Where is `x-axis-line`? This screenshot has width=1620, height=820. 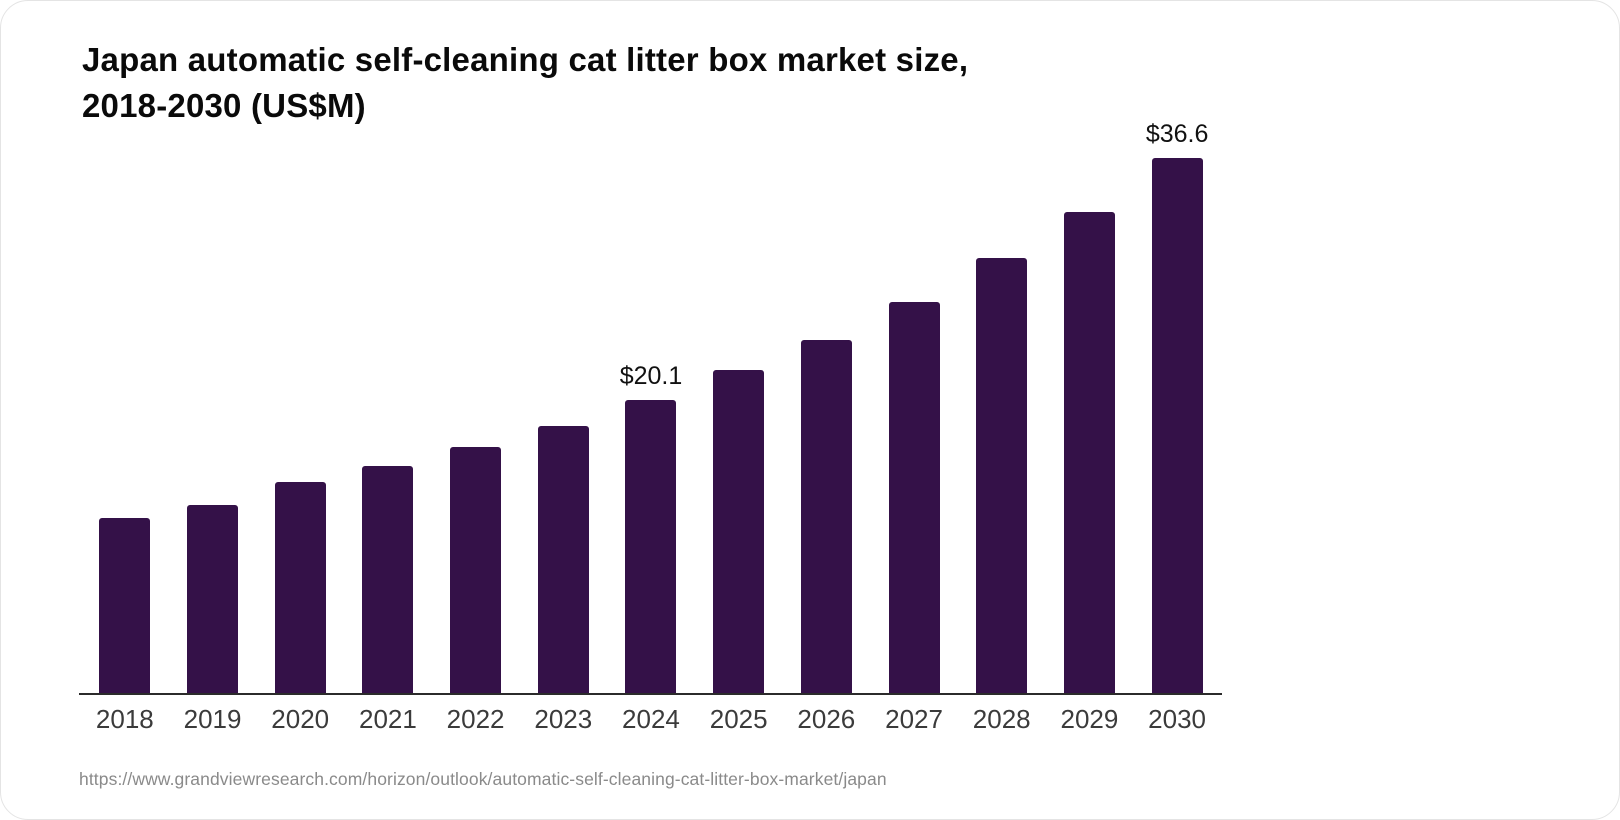 x-axis-line is located at coordinates (650, 694).